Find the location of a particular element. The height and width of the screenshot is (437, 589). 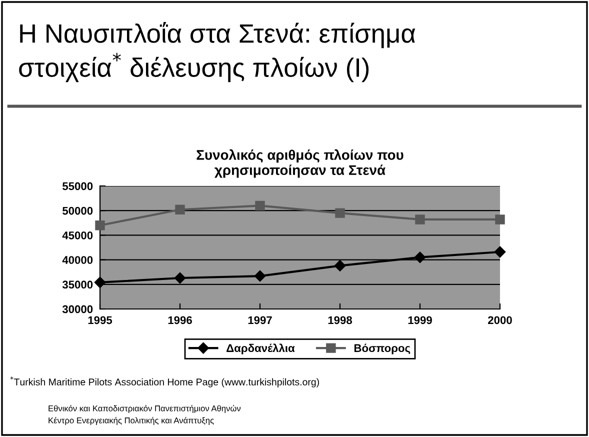

x-tick-label: 1996 is located at coordinates (180, 320).